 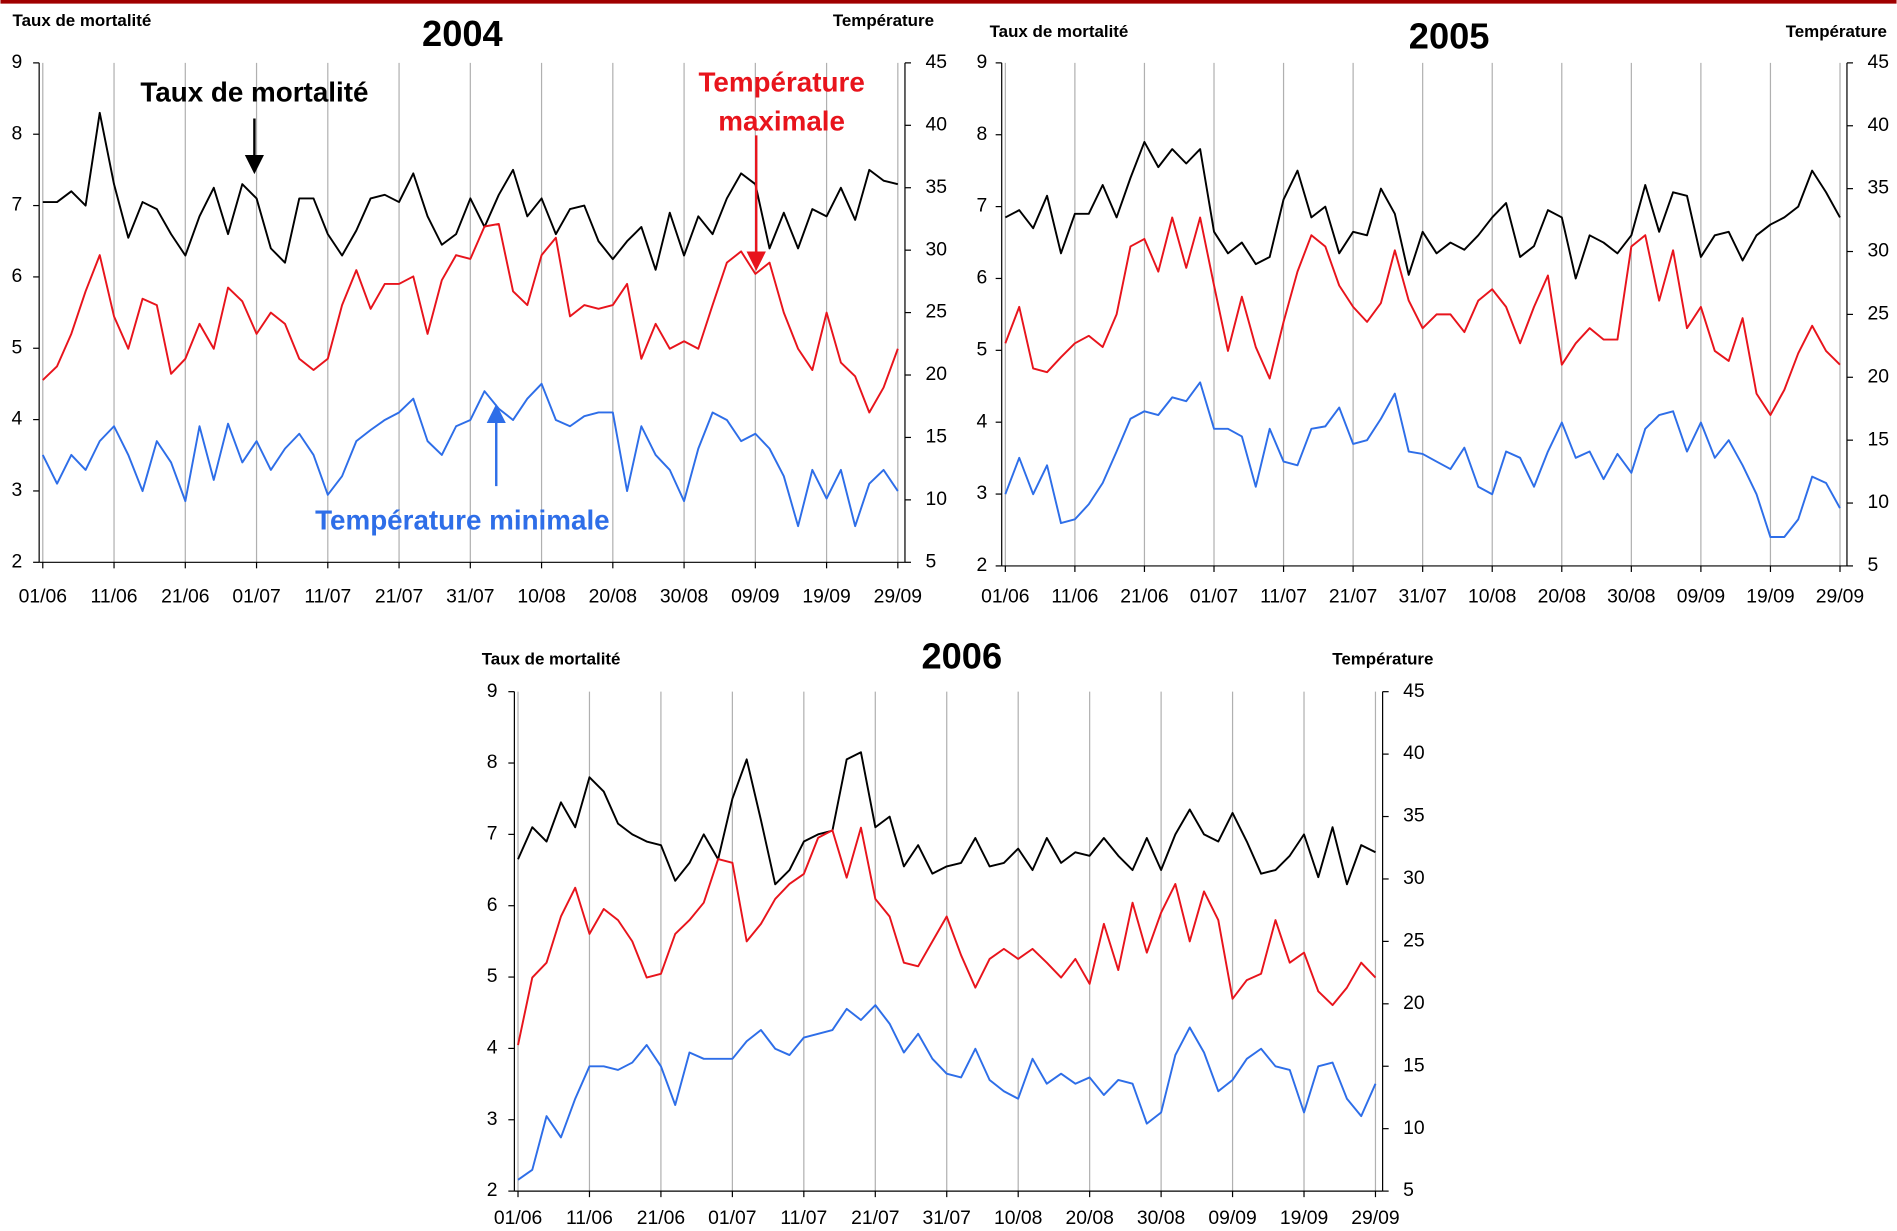 I want to click on x-tick-label: 01/06, so click(x=43, y=596).